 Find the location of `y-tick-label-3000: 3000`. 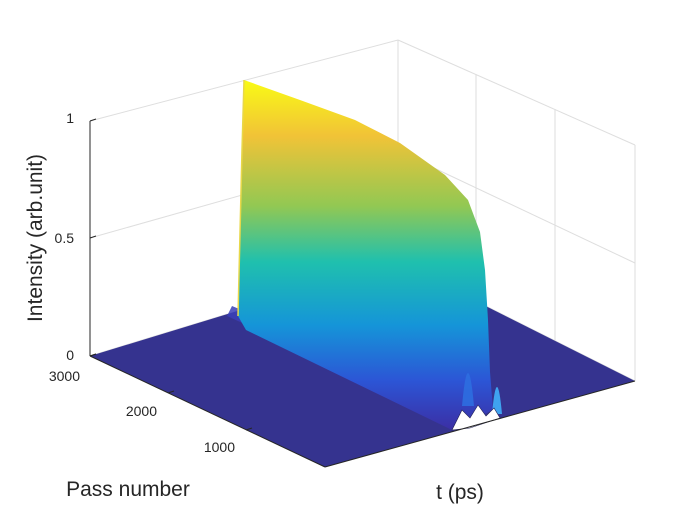

y-tick-label-3000: 3000 is located at coordinates (64, 376).